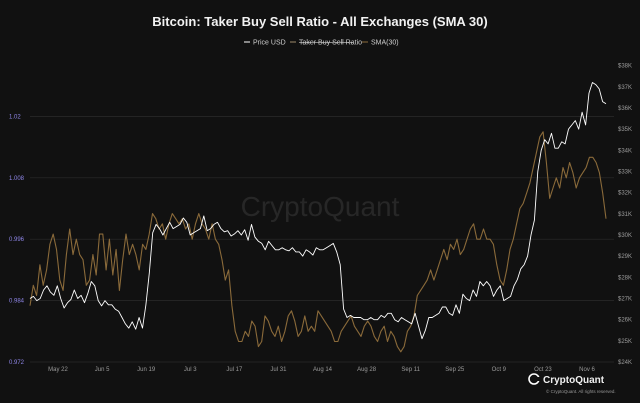 The image size is (640, 403). I want to click on legend-label-taker-ratio: Taker Buy Sell Ratio, so click(330, 43).